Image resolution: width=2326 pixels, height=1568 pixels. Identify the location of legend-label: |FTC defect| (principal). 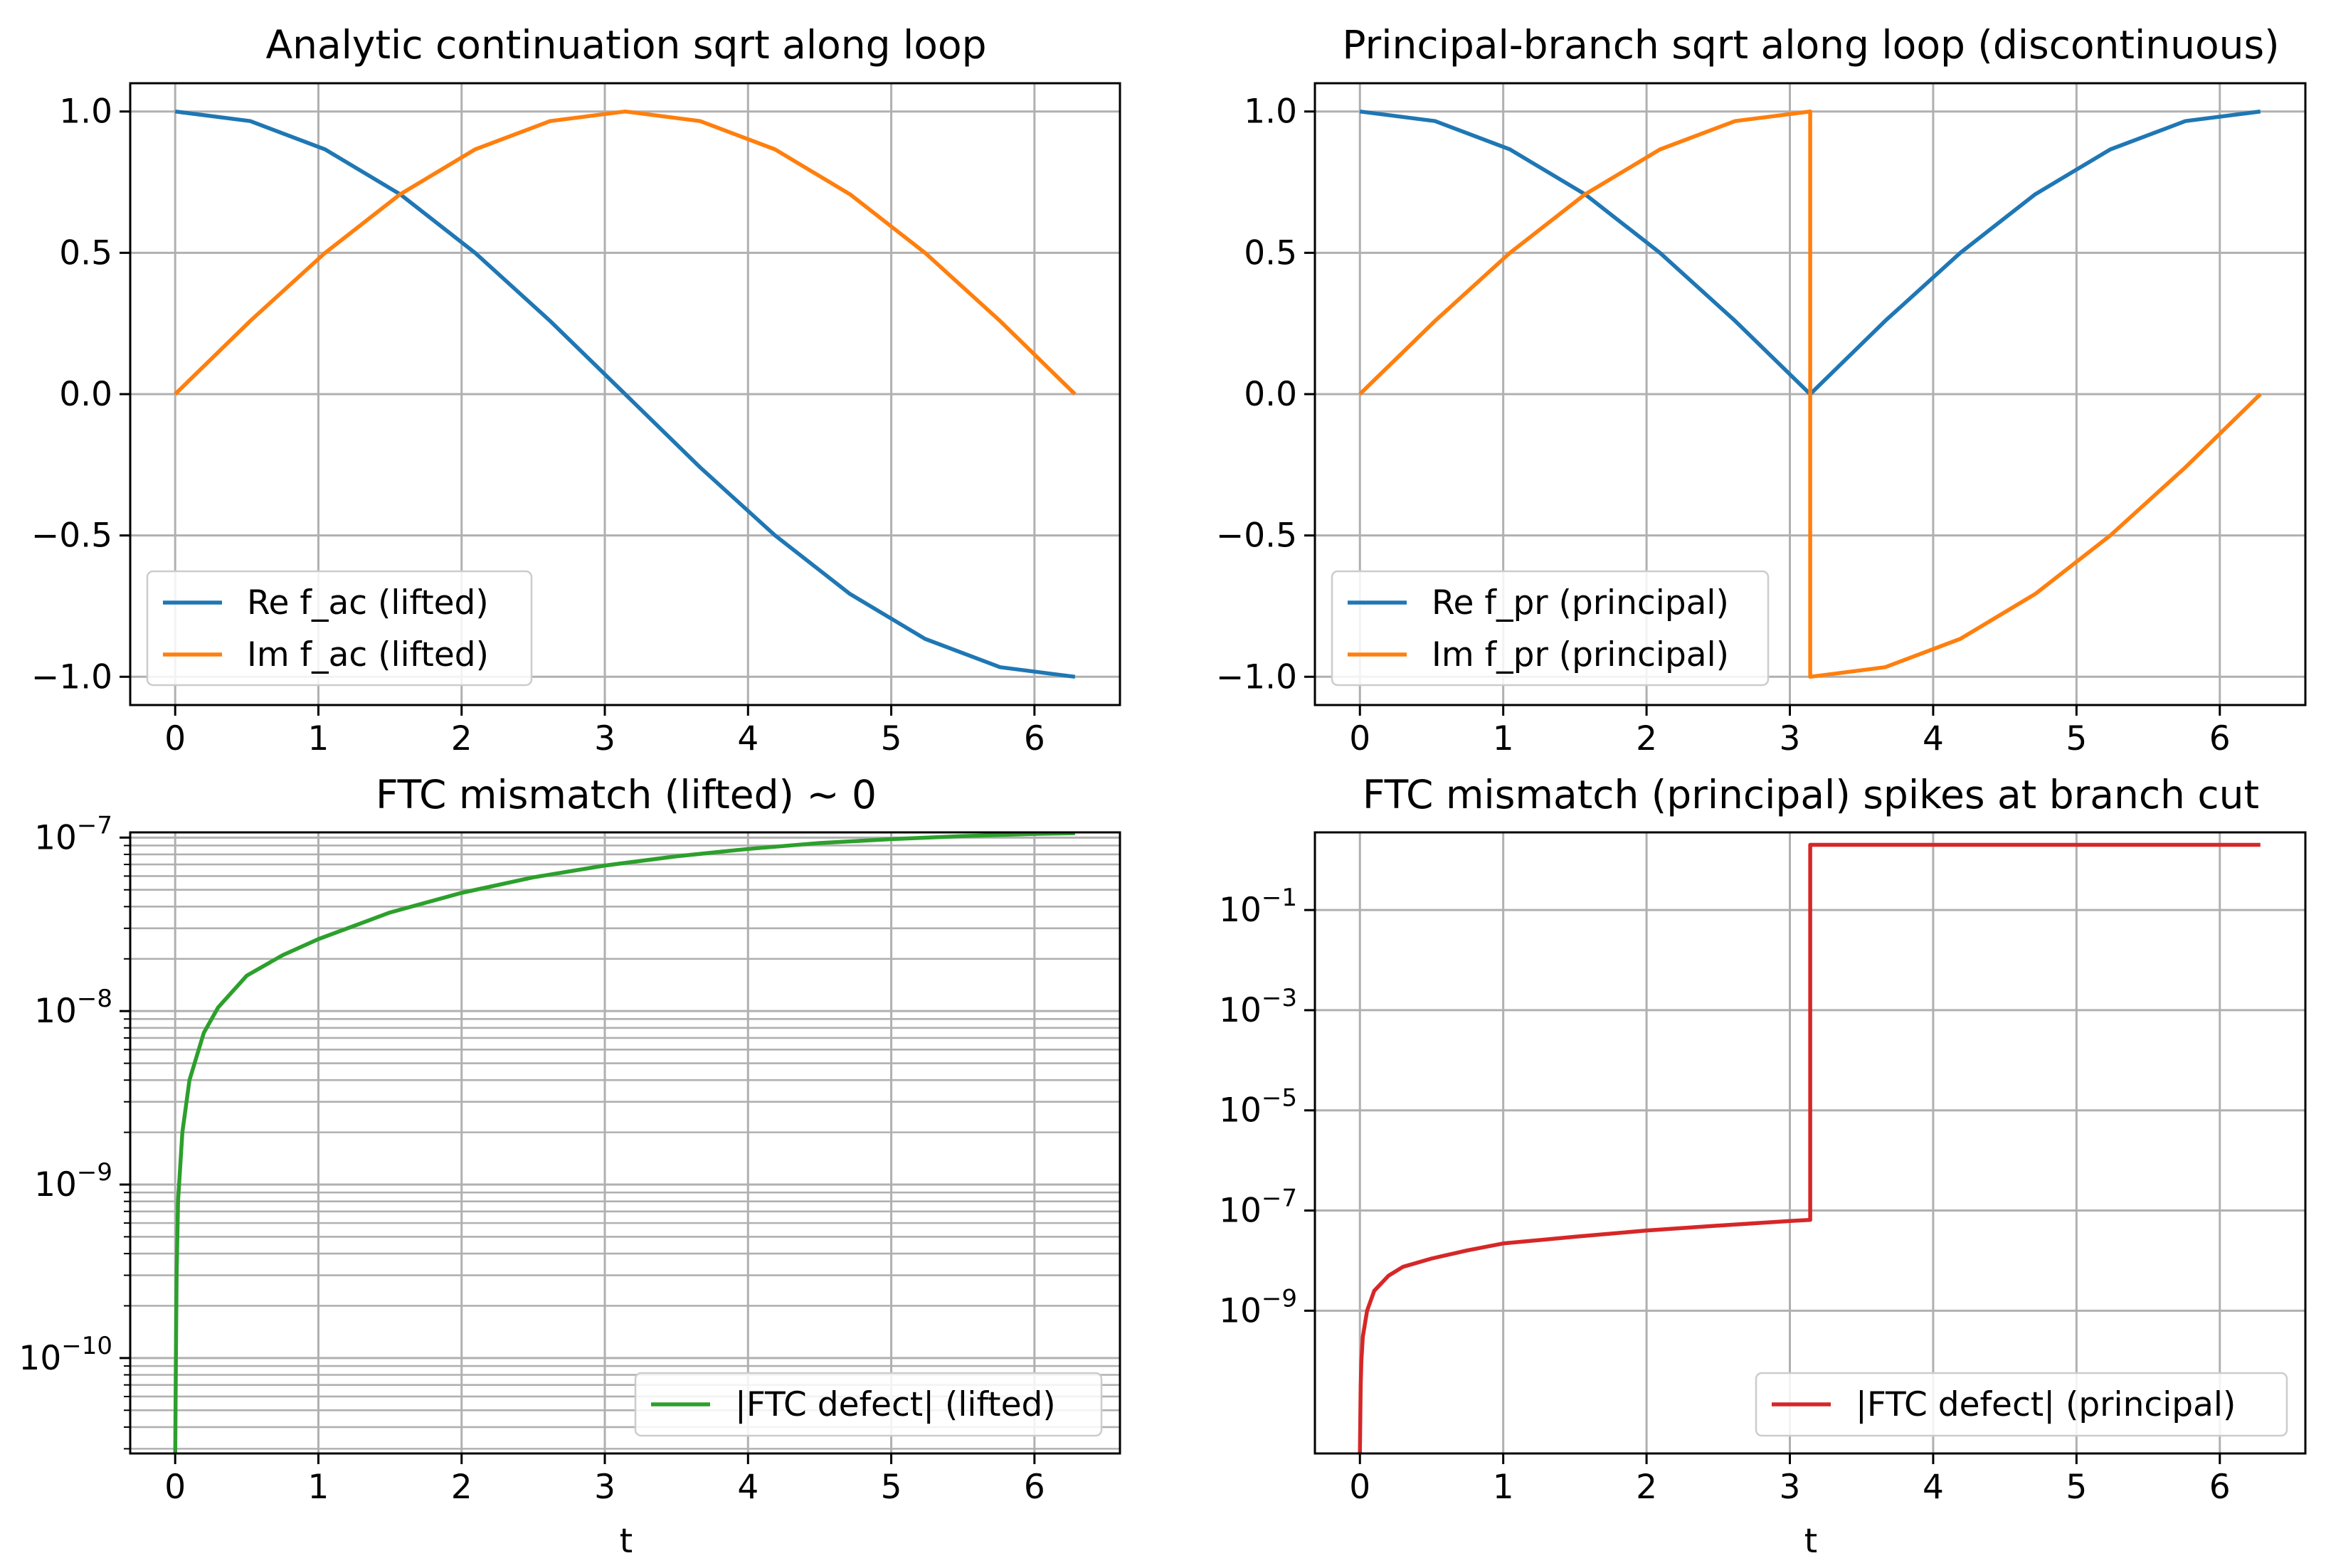
(2046, 1404).